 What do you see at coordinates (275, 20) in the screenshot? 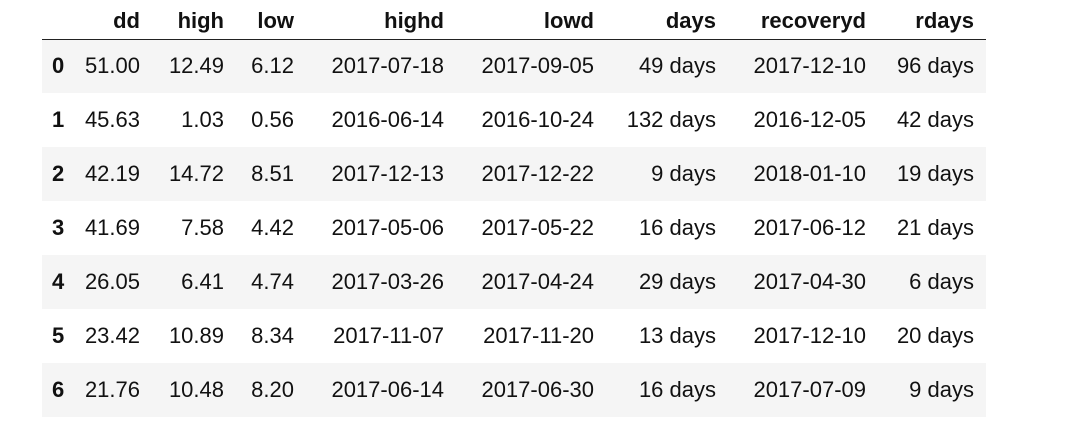
I see `column-header-low: low` at bounding box center [275, 20].